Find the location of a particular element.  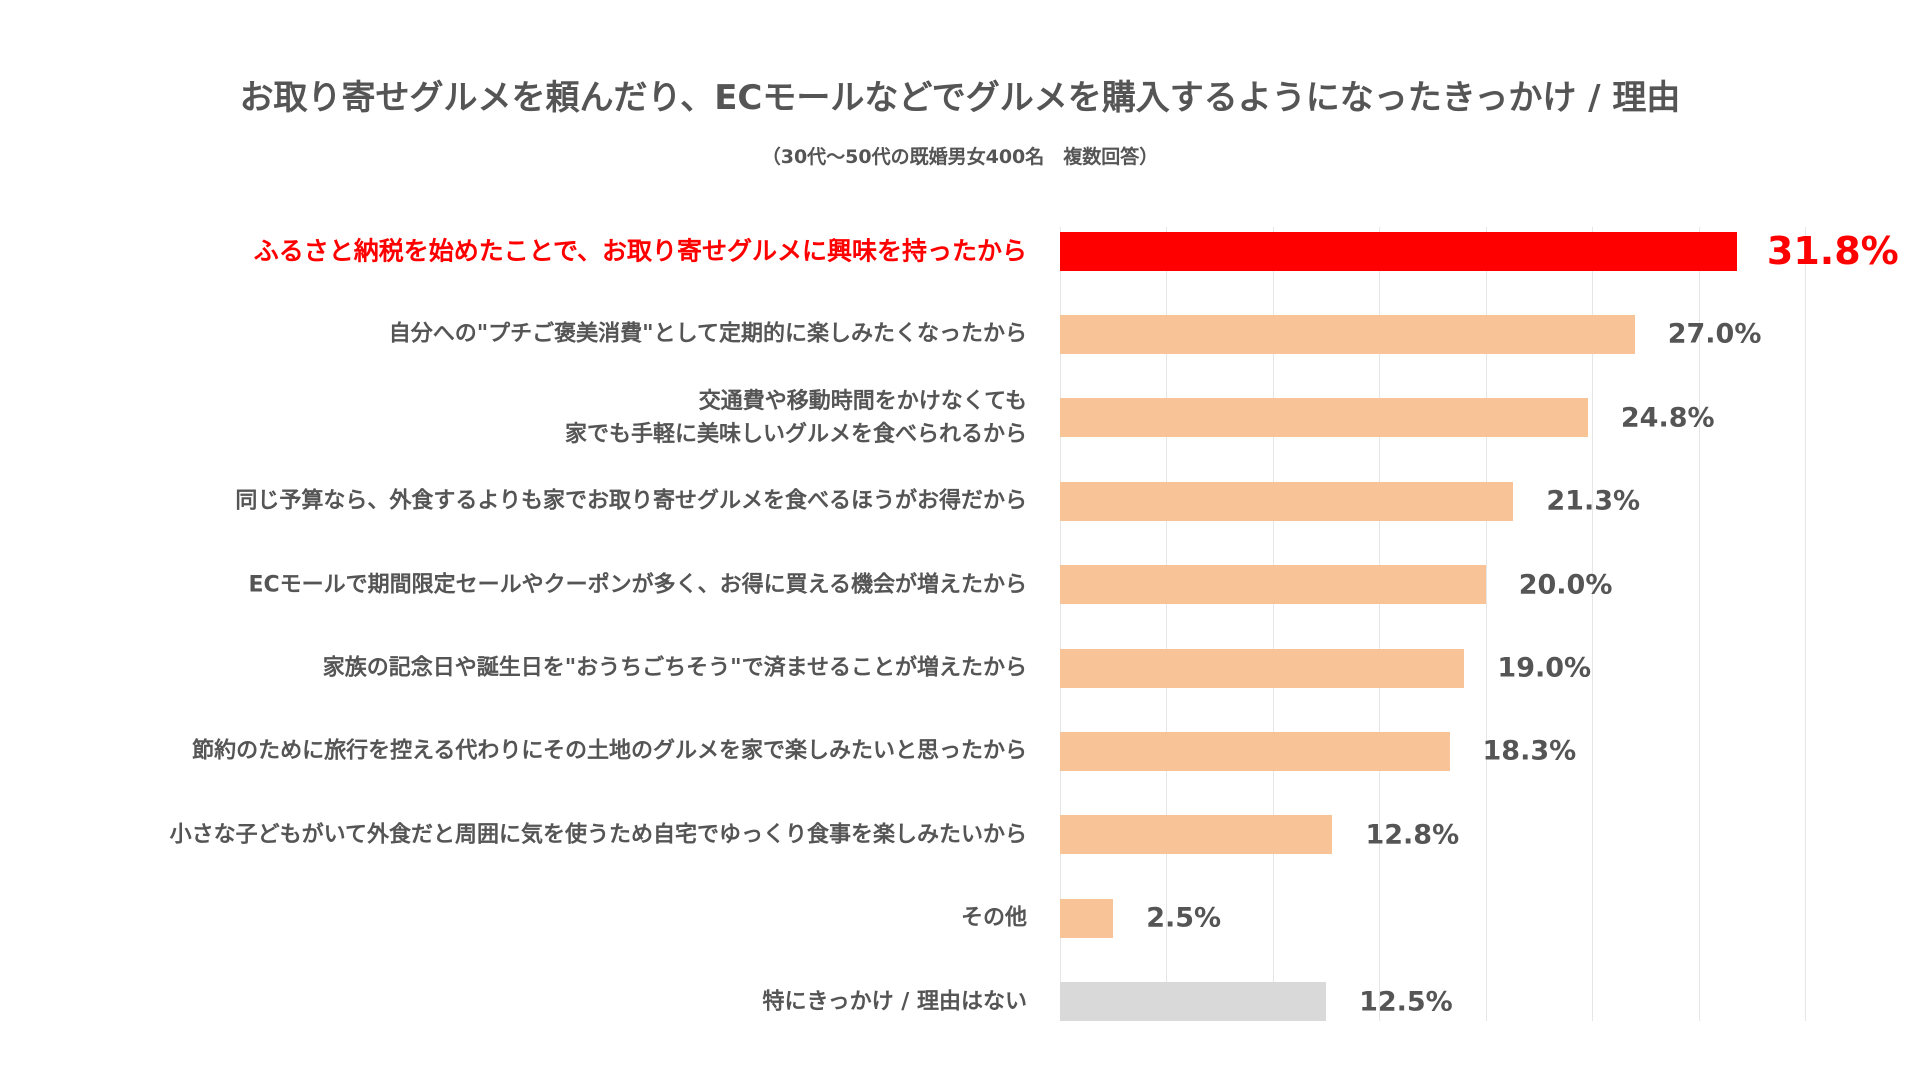

category-label: ふるさと納税を始めたことで、お取り寄せグルメに興味を持ったから is located at coordinates (640, 251).